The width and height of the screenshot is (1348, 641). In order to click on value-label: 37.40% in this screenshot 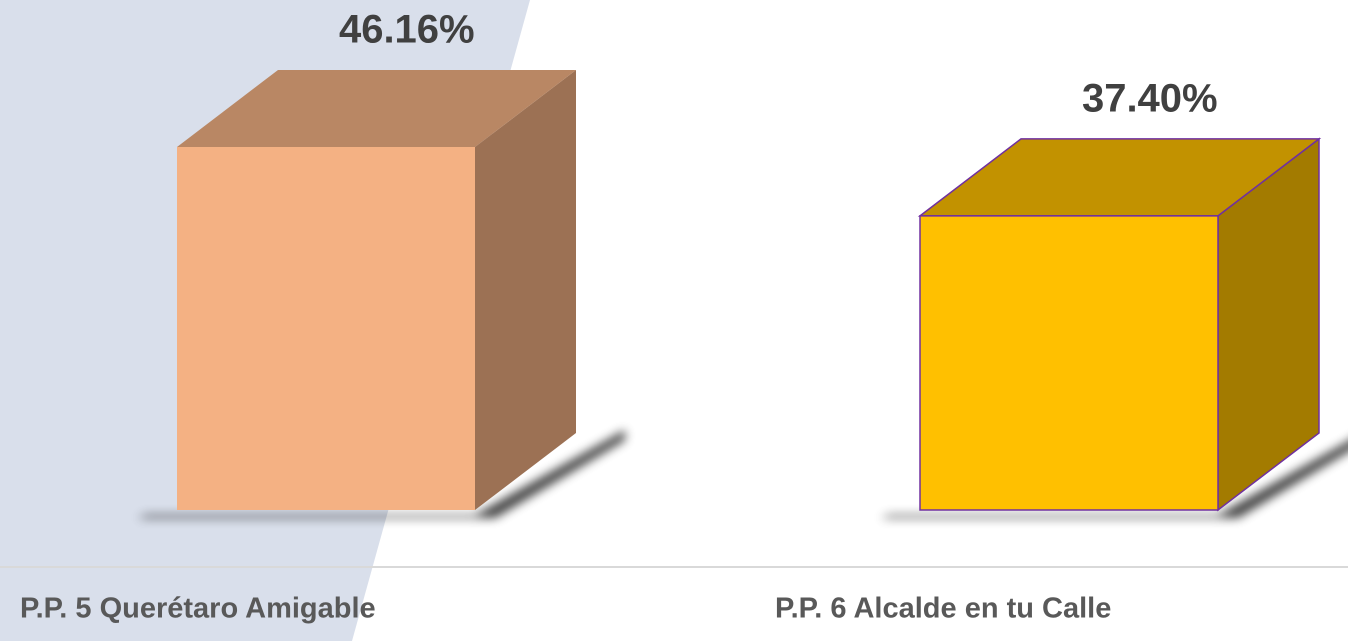, I will do `click(1150, 98)`.